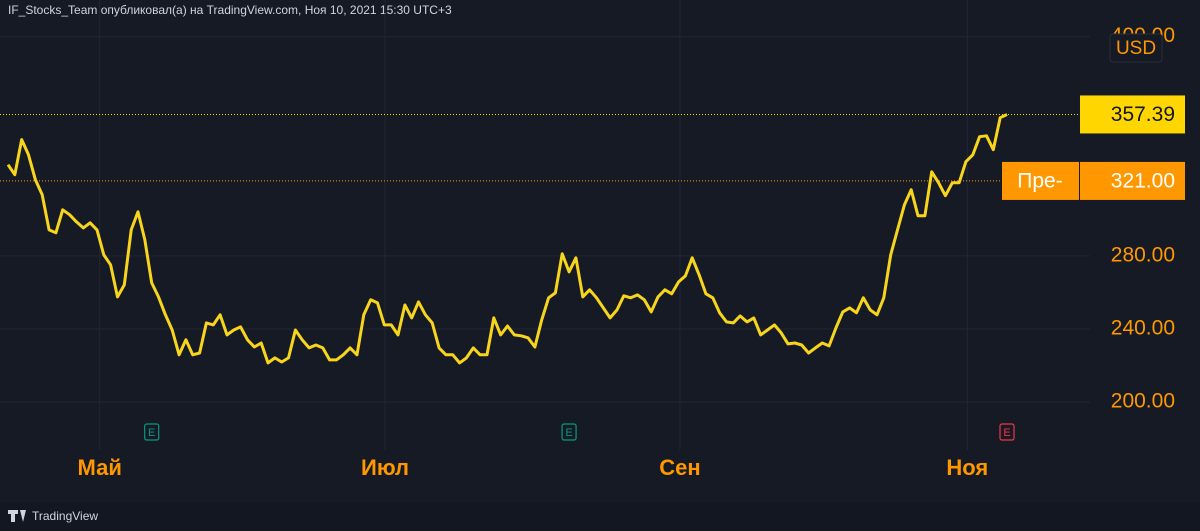  Describe the element at coordinates (1143, 114) in the screenshot. I see `price-label: 357.39` at that location.